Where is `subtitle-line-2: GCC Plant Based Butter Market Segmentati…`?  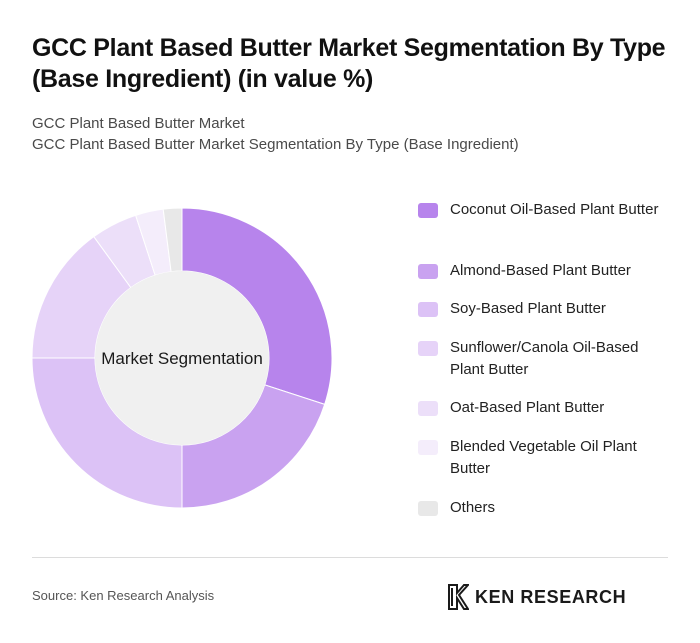 subtitle-line-2: GCC Plant Based Butter Market Segmentati… is located at coordinates (275, 144).